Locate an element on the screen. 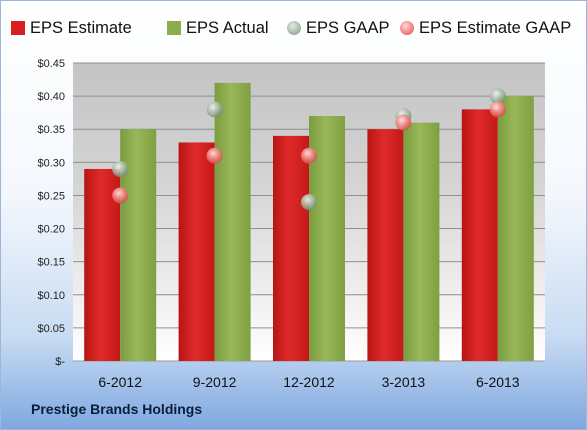  legend-item-eps-actual: EPS Actual is located at coordinates (218, 28).